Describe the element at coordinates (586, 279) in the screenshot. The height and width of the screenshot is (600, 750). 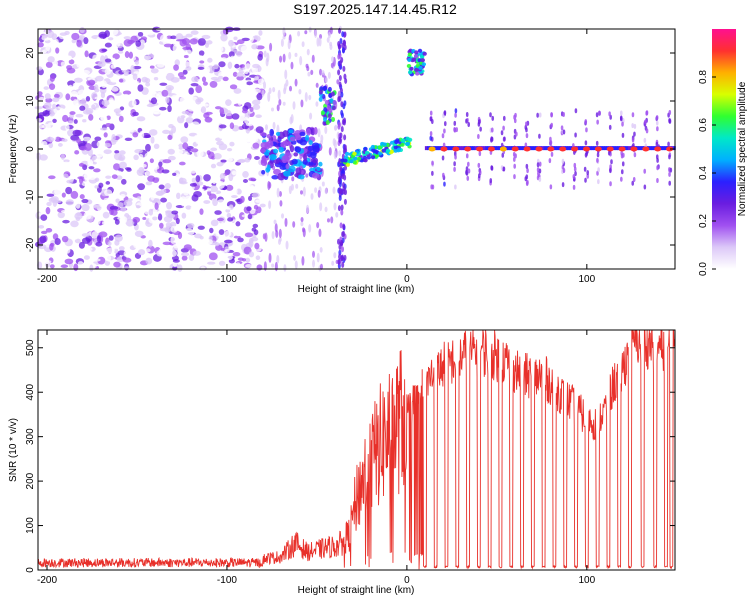
I see `x-tick-label: 100` at that location.